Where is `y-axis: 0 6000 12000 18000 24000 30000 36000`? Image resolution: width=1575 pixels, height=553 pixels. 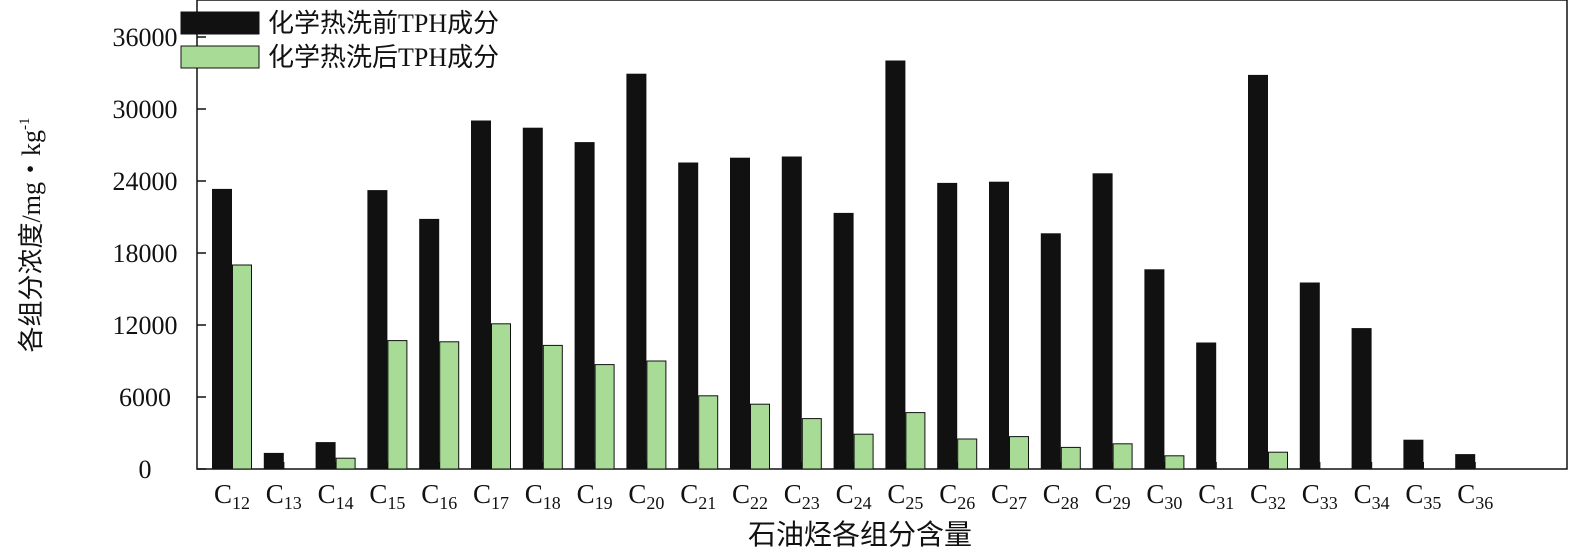 y-axis: 0 6000 12000 18000 24000 30000 36000 is located at coordinates (159, 253).